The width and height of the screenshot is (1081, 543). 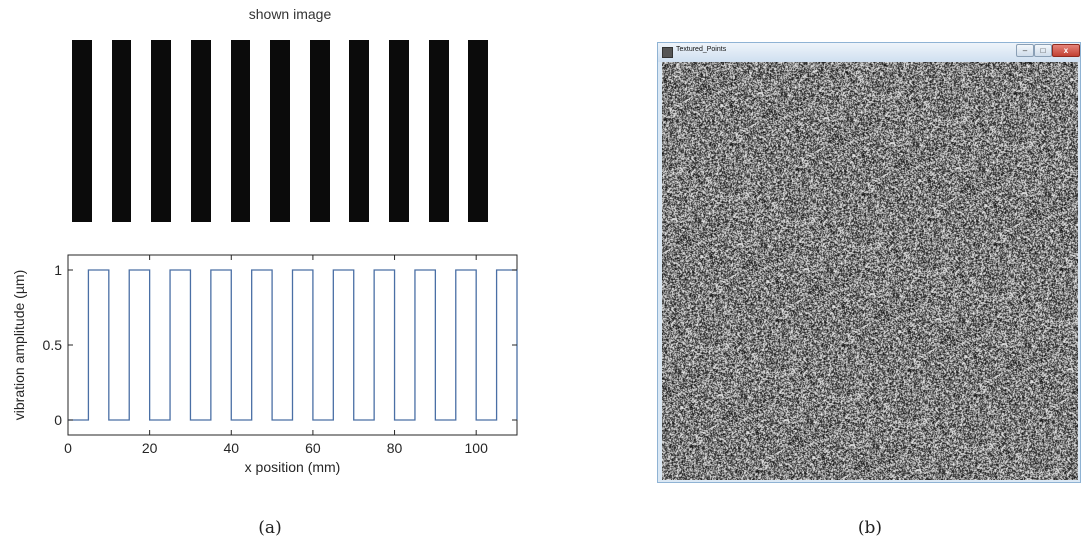 I want to click on shown-image, so click(x=290, y=131).